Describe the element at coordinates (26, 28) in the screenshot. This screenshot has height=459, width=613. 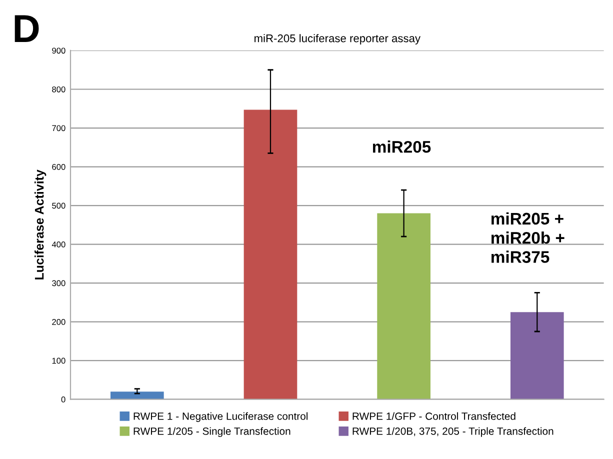
I see `text: D` at that location.